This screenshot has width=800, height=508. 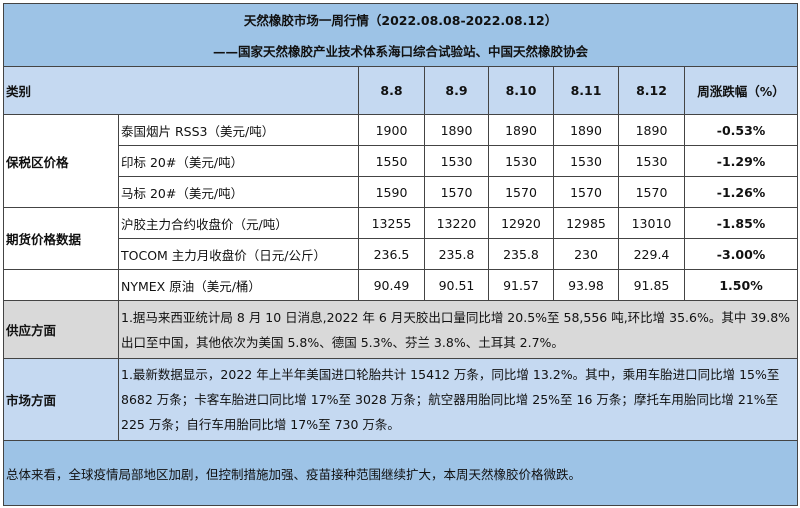 I want to click on cell: 1900, so click(x=391, y=130).